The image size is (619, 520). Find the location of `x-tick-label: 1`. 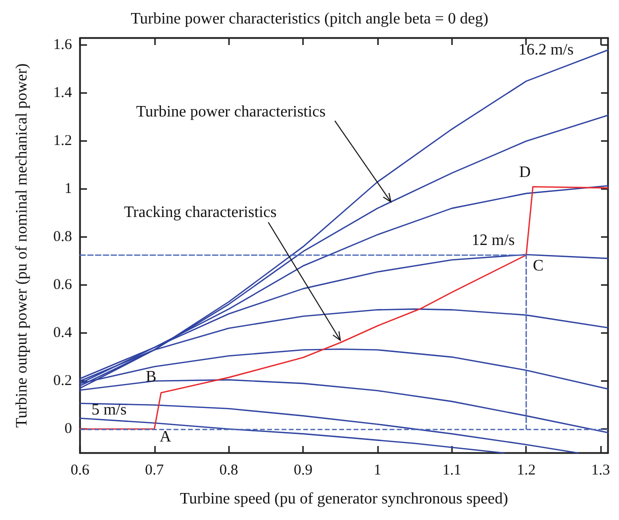

x-tick-label: 1 is located at coordinates (378, 470).